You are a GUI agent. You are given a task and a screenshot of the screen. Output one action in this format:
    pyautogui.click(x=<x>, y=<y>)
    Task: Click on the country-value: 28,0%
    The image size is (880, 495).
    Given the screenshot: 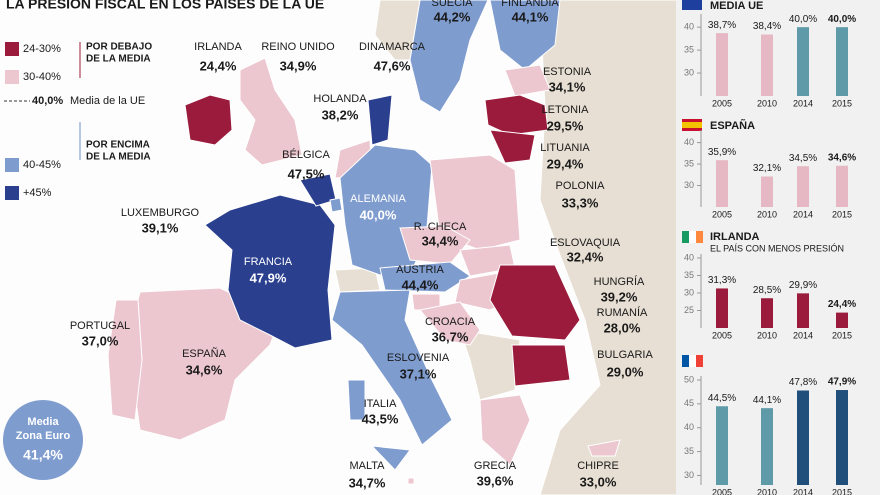 What is the action you would take?
    pyautogui.click(x=622, y=327)
    